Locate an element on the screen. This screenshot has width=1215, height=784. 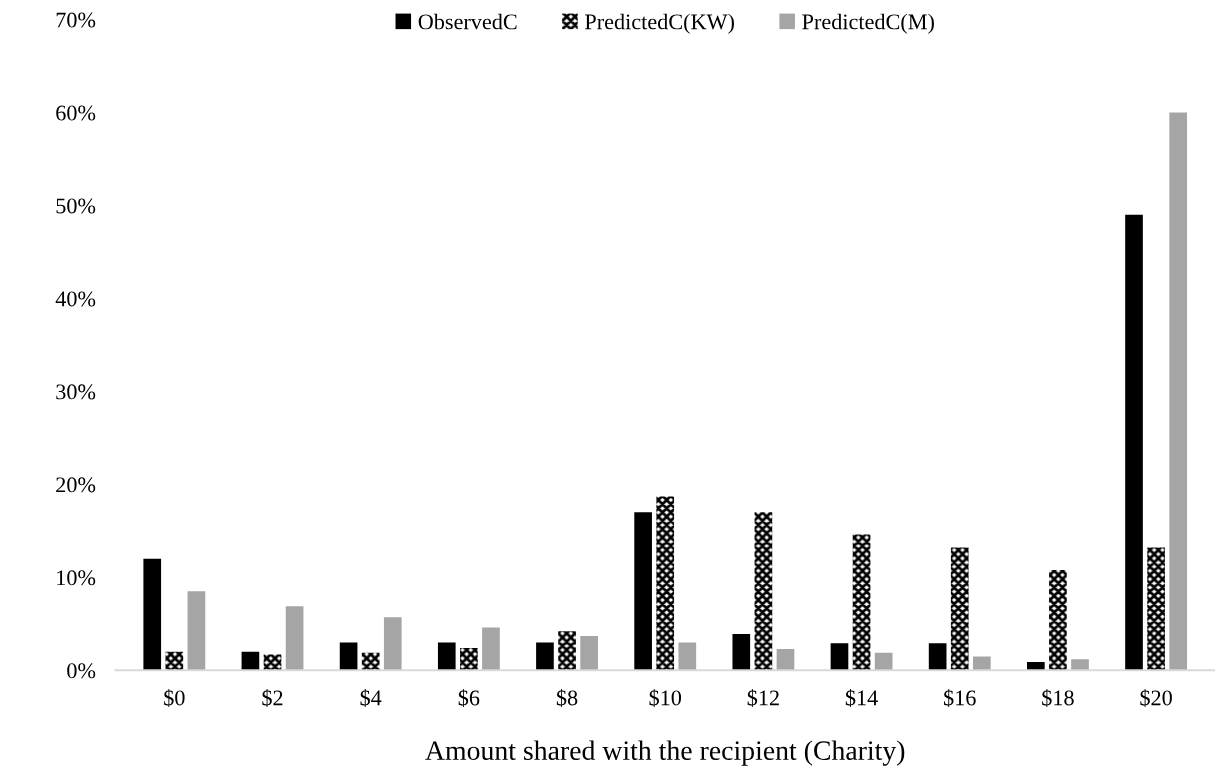
y-tick-label: 40% is located at coordinates (75, 299).